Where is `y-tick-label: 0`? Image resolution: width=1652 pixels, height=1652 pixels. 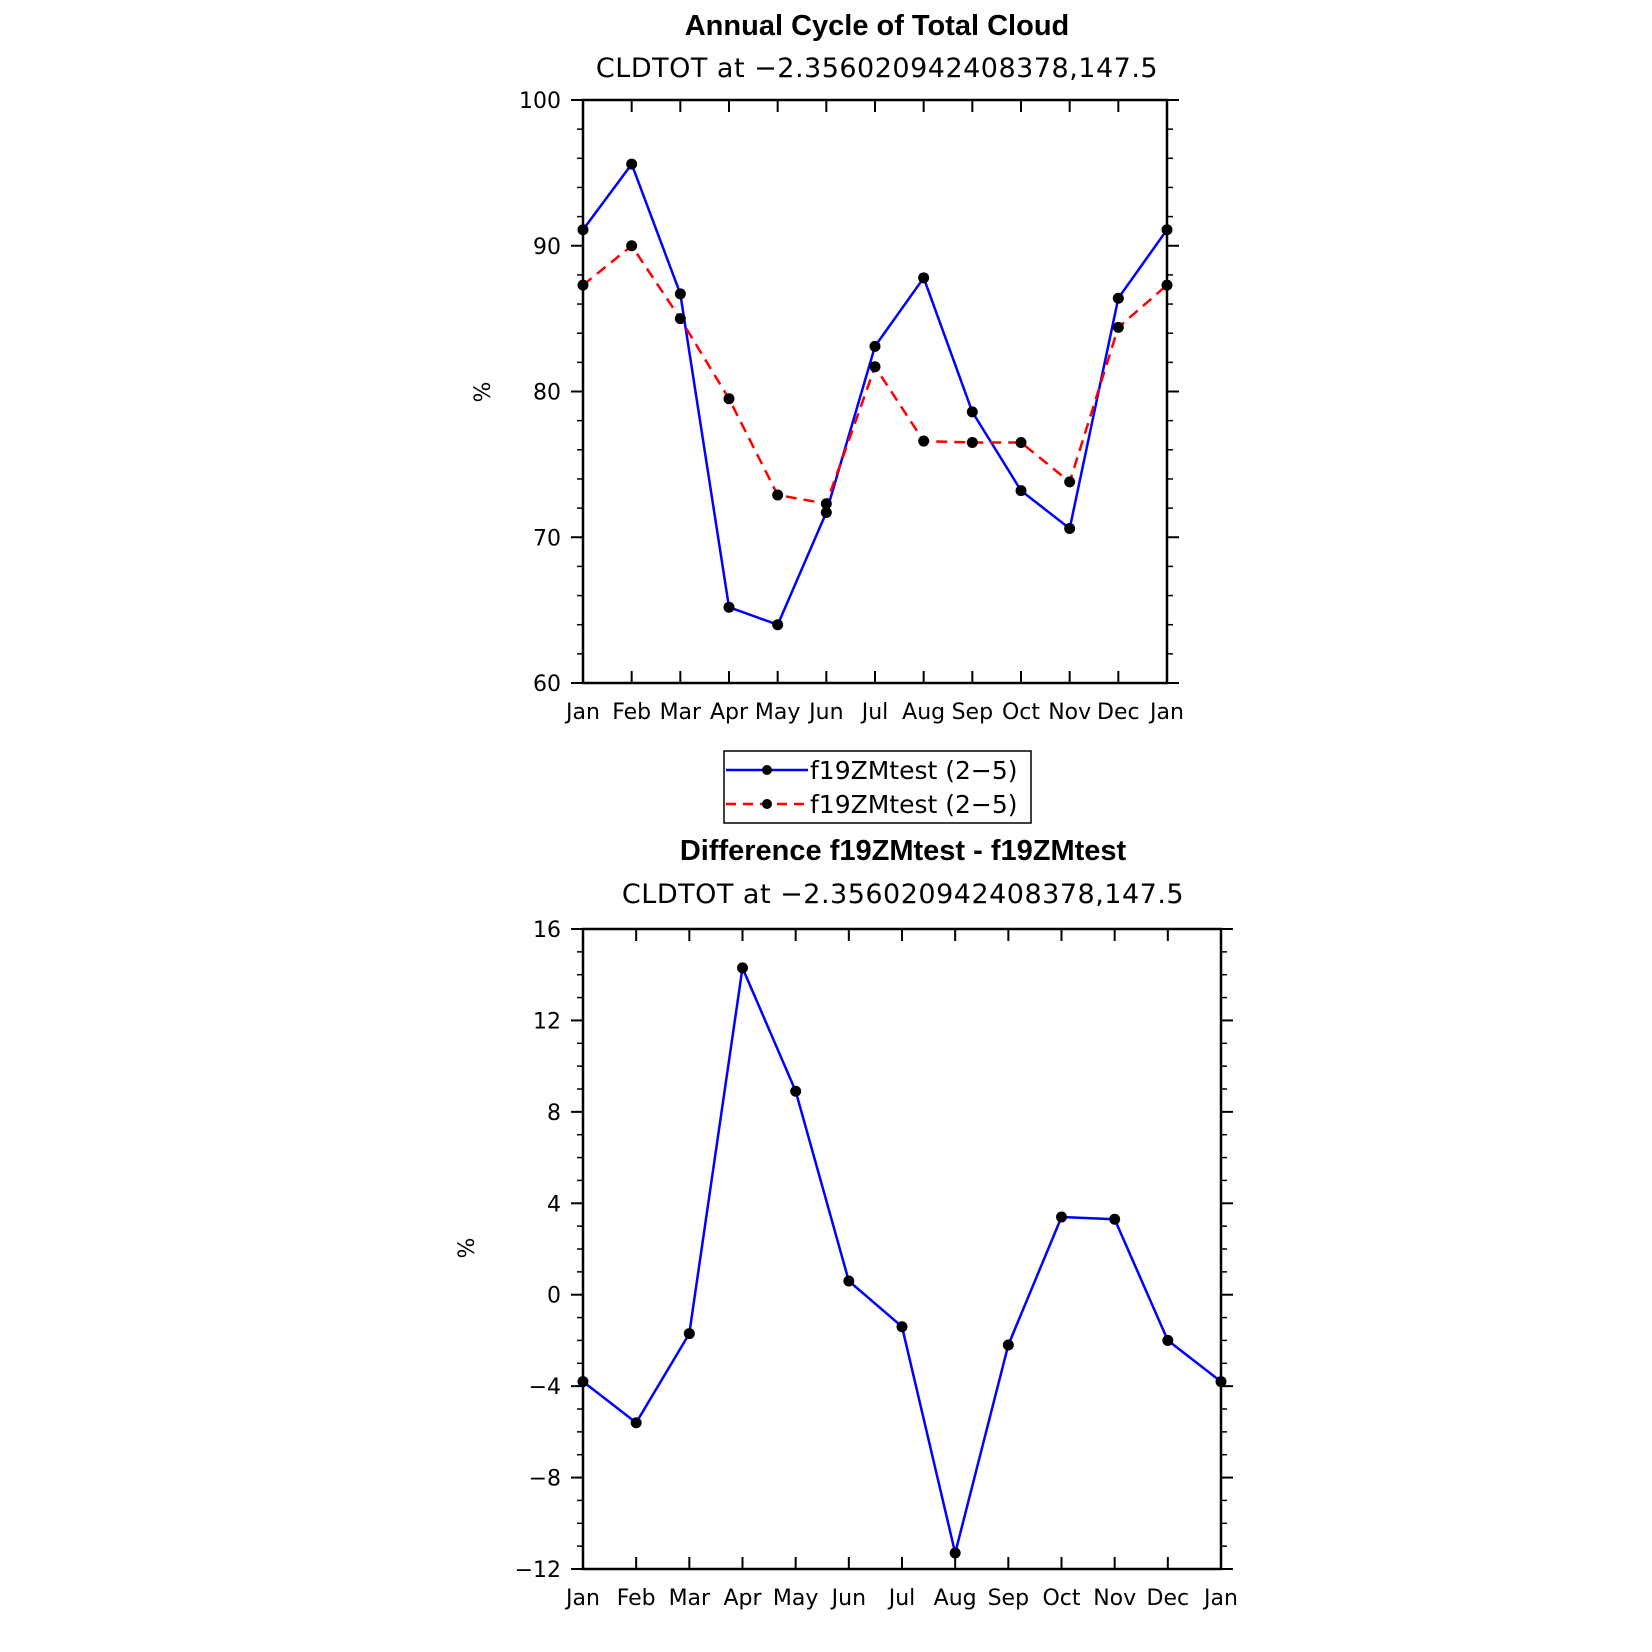 y-tick-label: 0 is located at coordinates (554, 1296).